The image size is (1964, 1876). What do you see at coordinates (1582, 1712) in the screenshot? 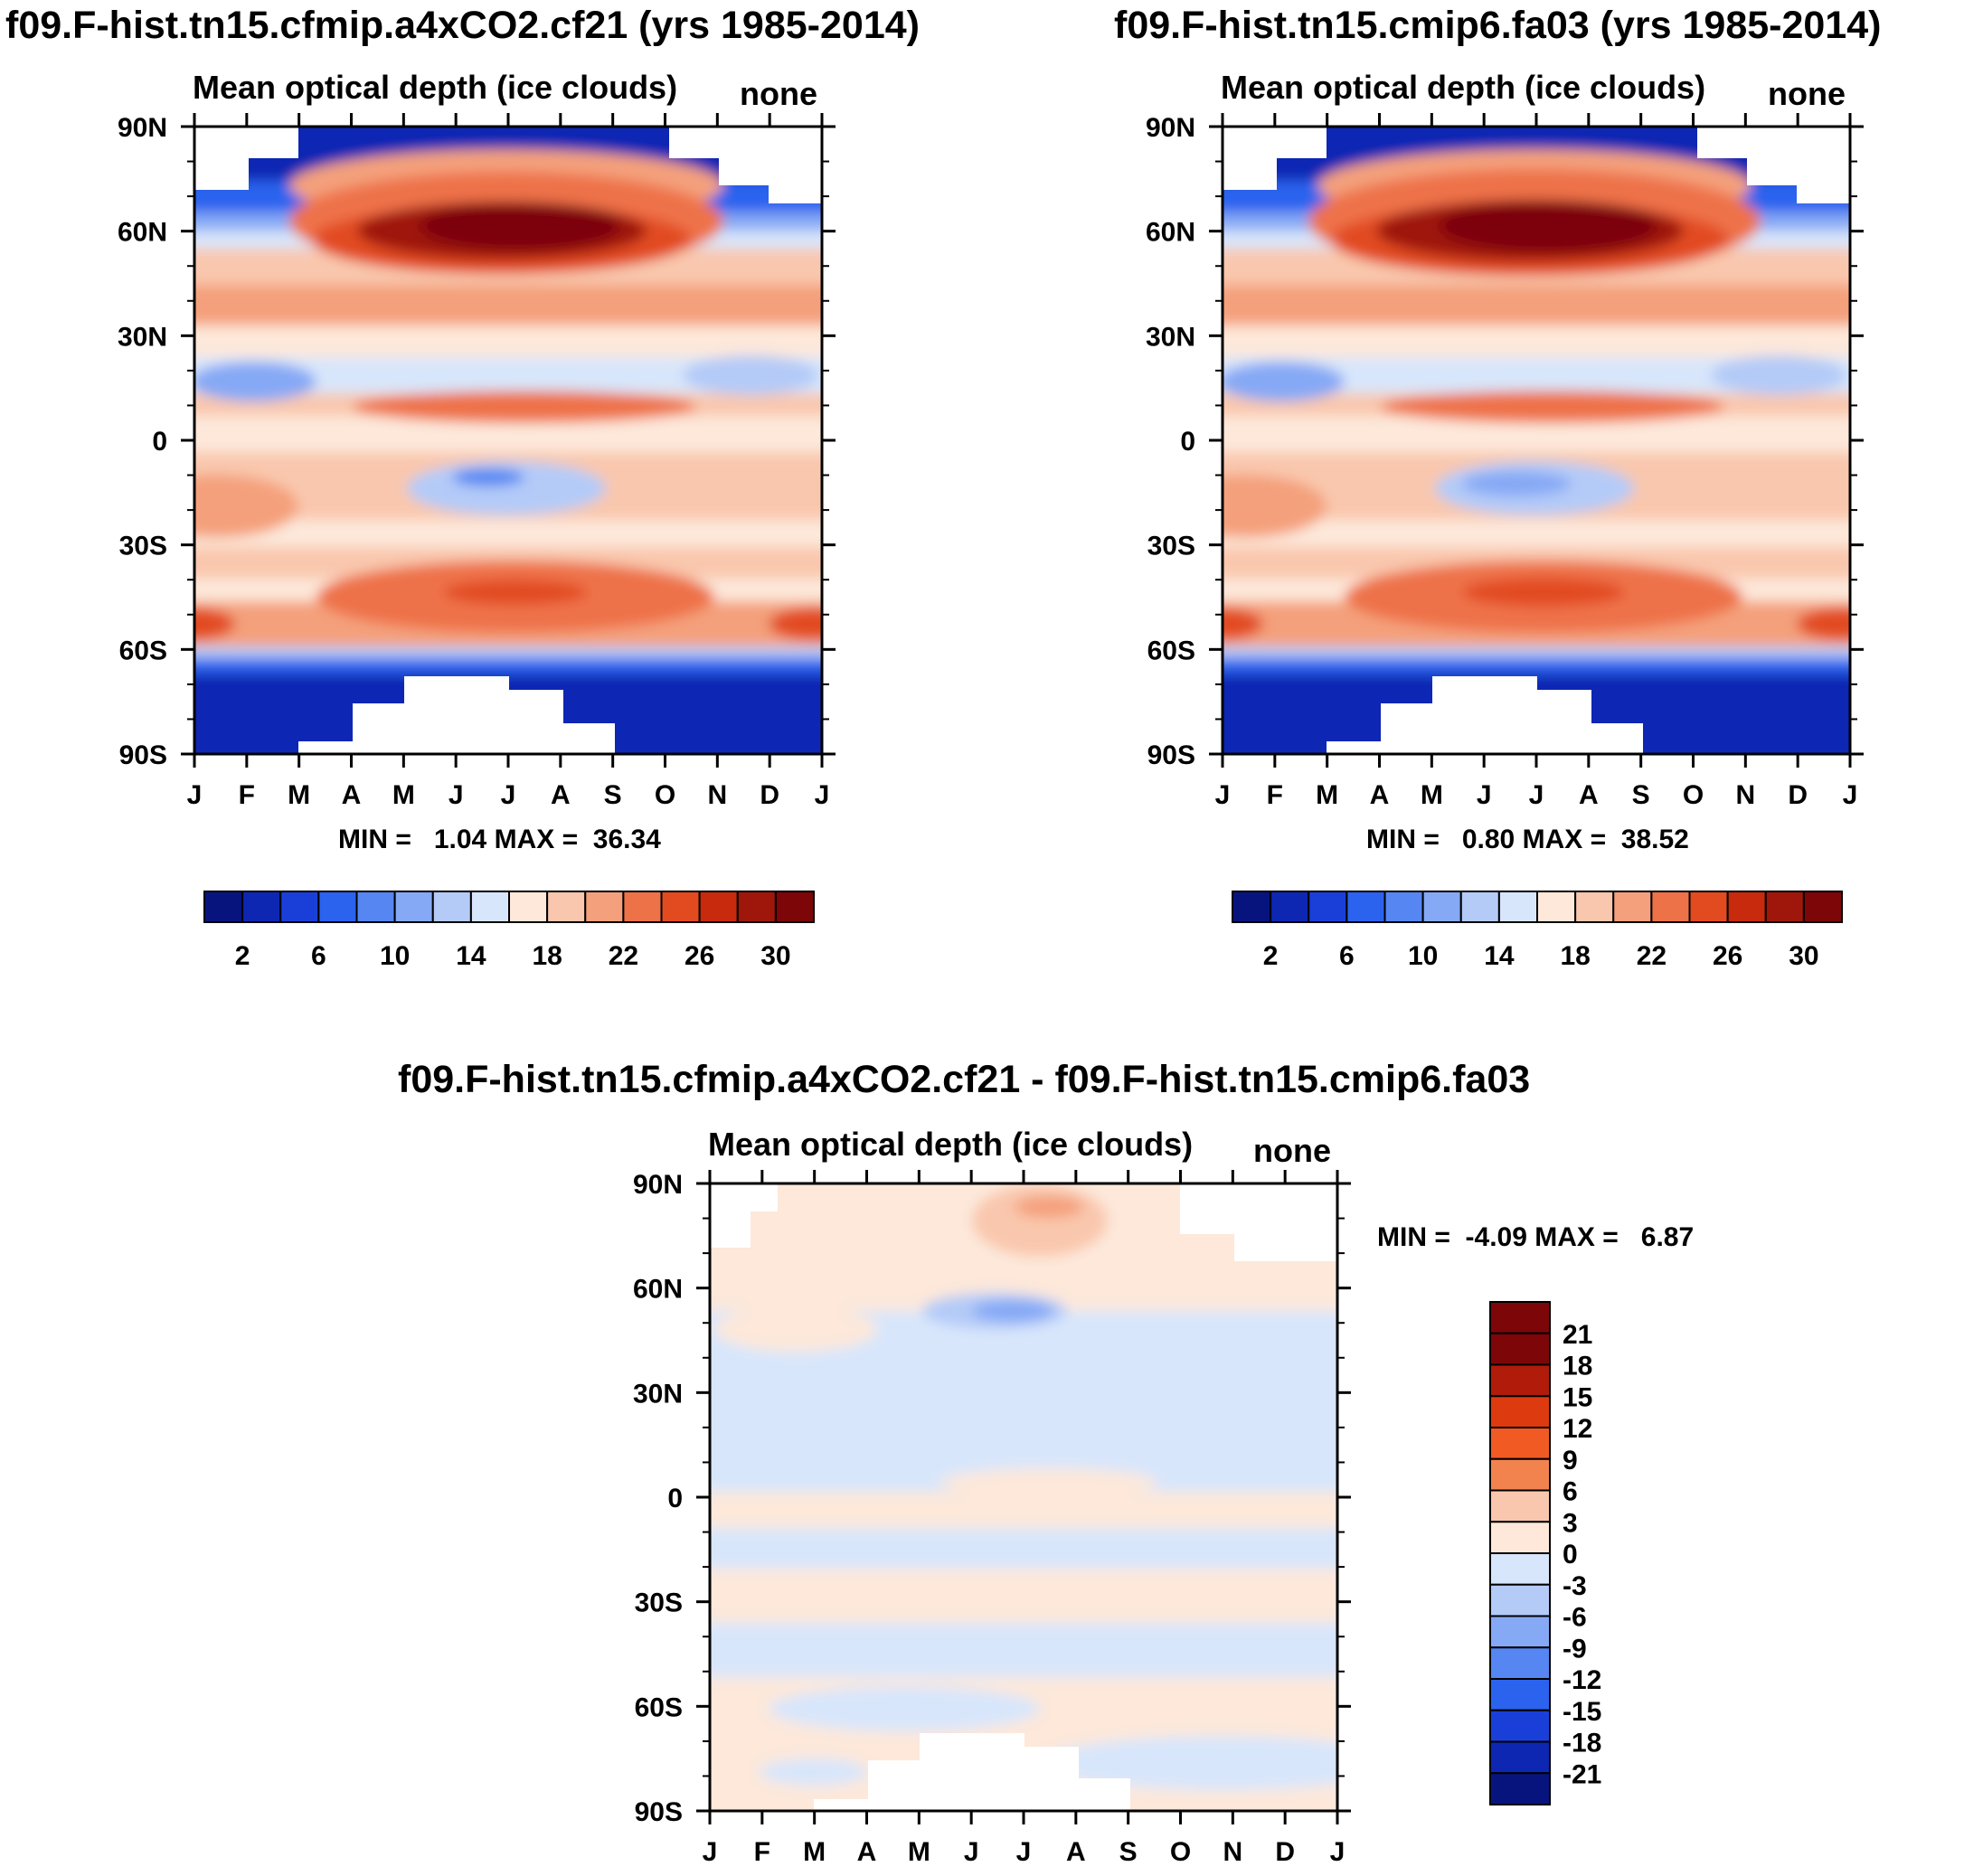
I see `colorbar-label: -15` at bounding box center [1582, 1712].